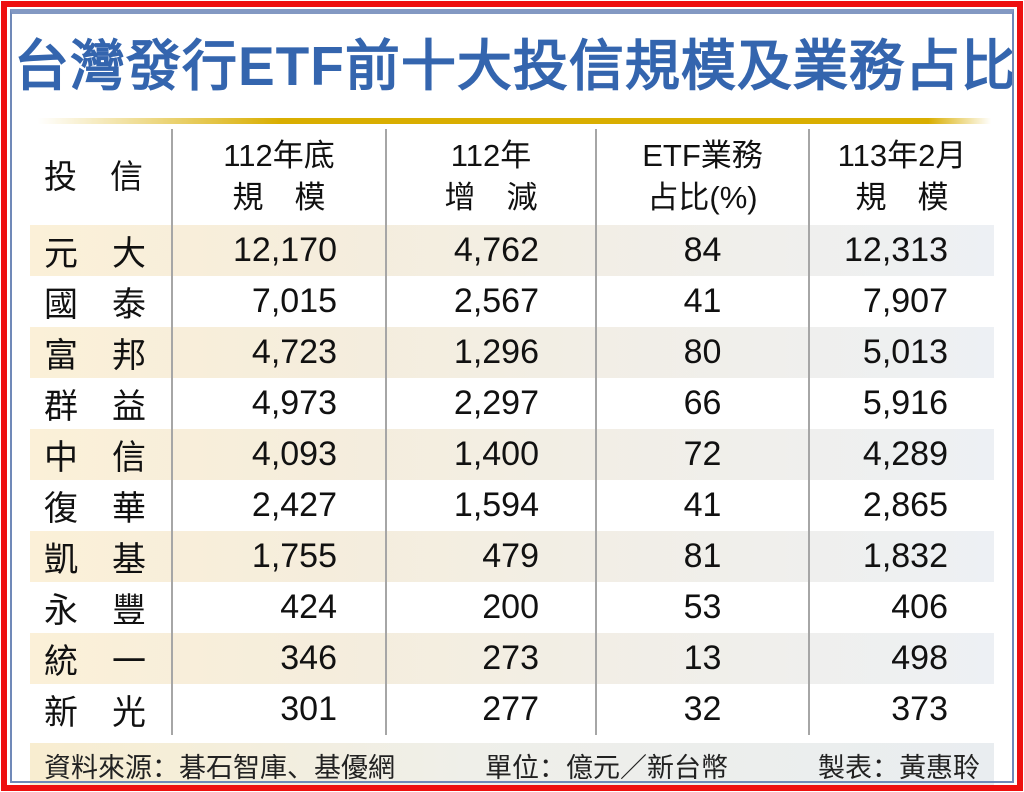  Describe the element at coordinates (280, 454) in the screenshot. I see `size-112-value: 4,093` at that location.